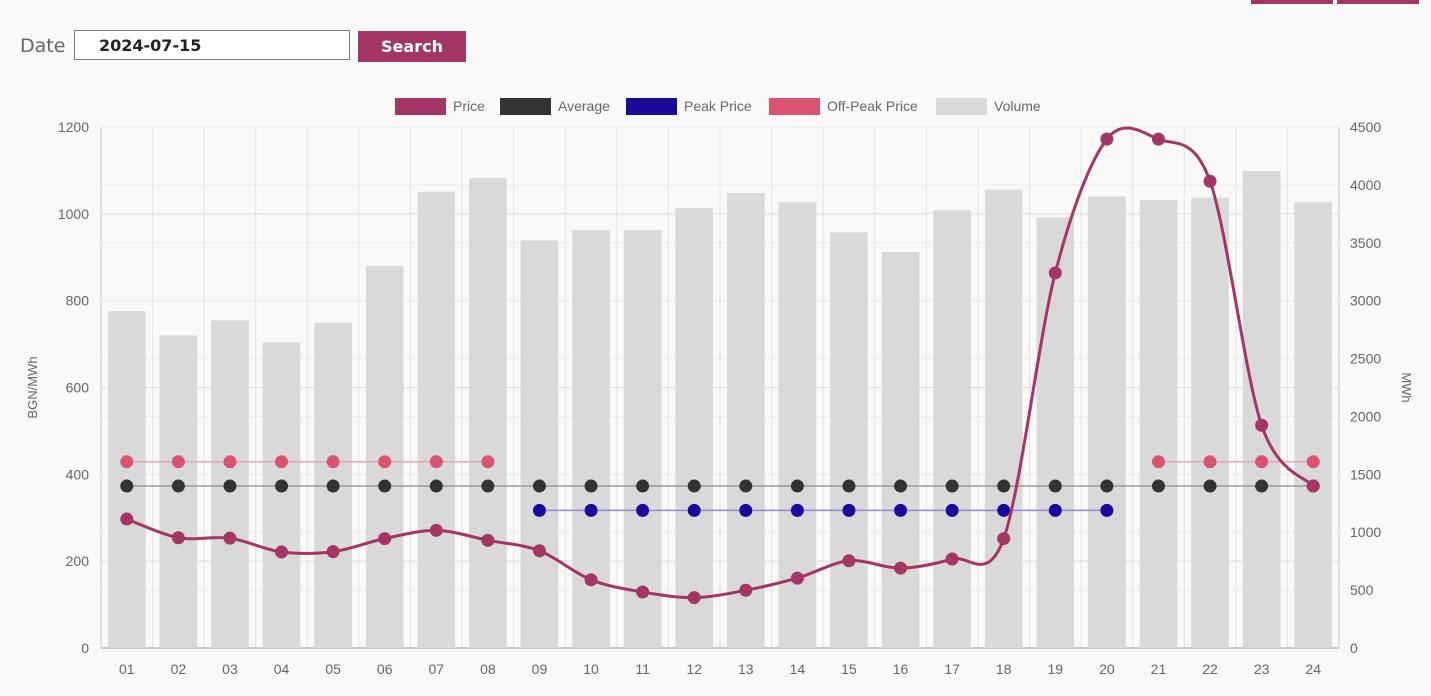 Image resolution: width=1431 pixels, height=696 pixels. Describe the element at coordinates (1004, 669) in the screenshot. I see `x-tick-label: 18` at that location.